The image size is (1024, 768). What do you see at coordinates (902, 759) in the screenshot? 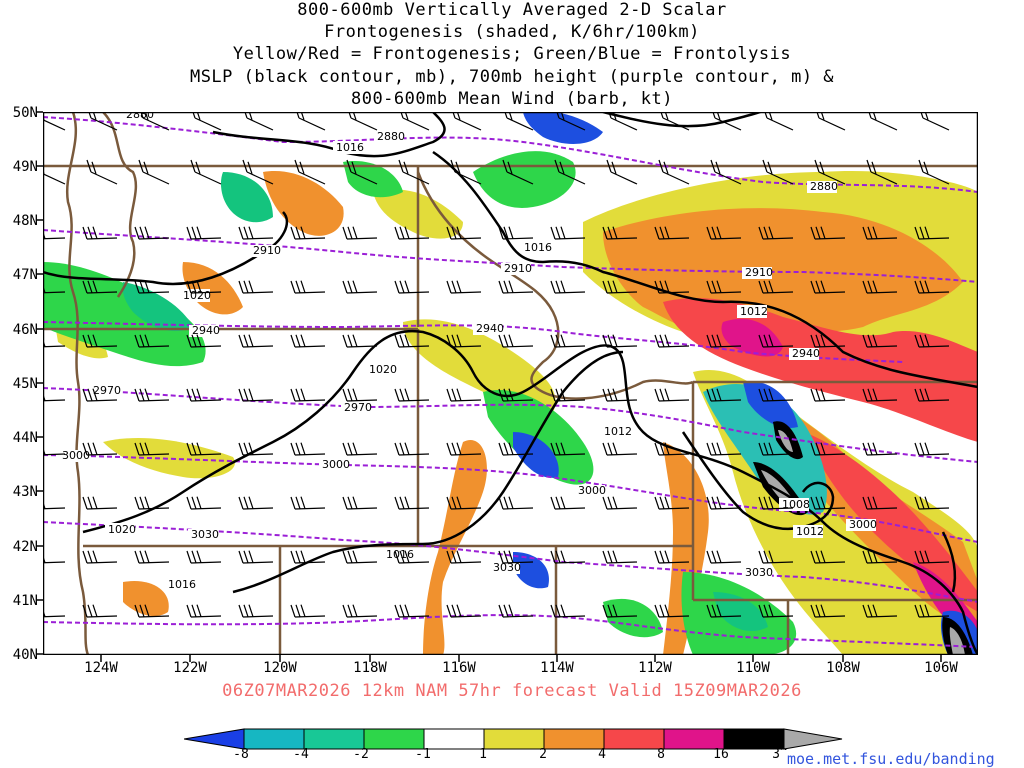
I see `credit-background` at bounding box center [902, 759].